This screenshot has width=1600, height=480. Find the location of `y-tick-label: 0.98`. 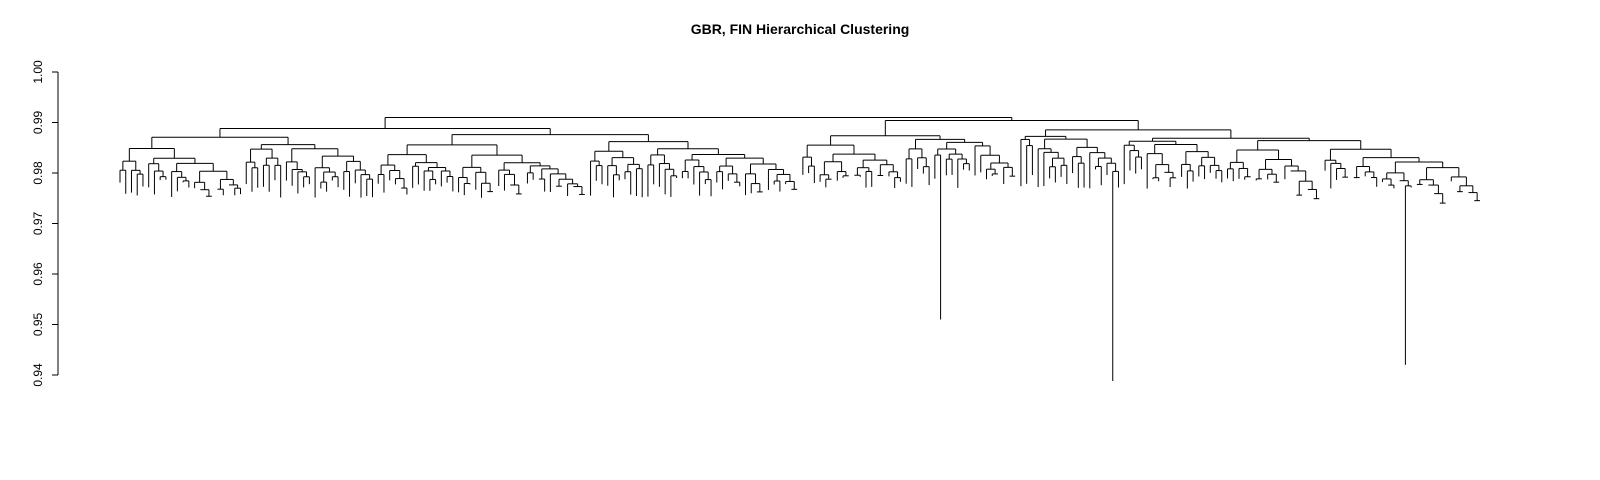

y-tick-label: 0.98 is located at coordinates (38, 173).